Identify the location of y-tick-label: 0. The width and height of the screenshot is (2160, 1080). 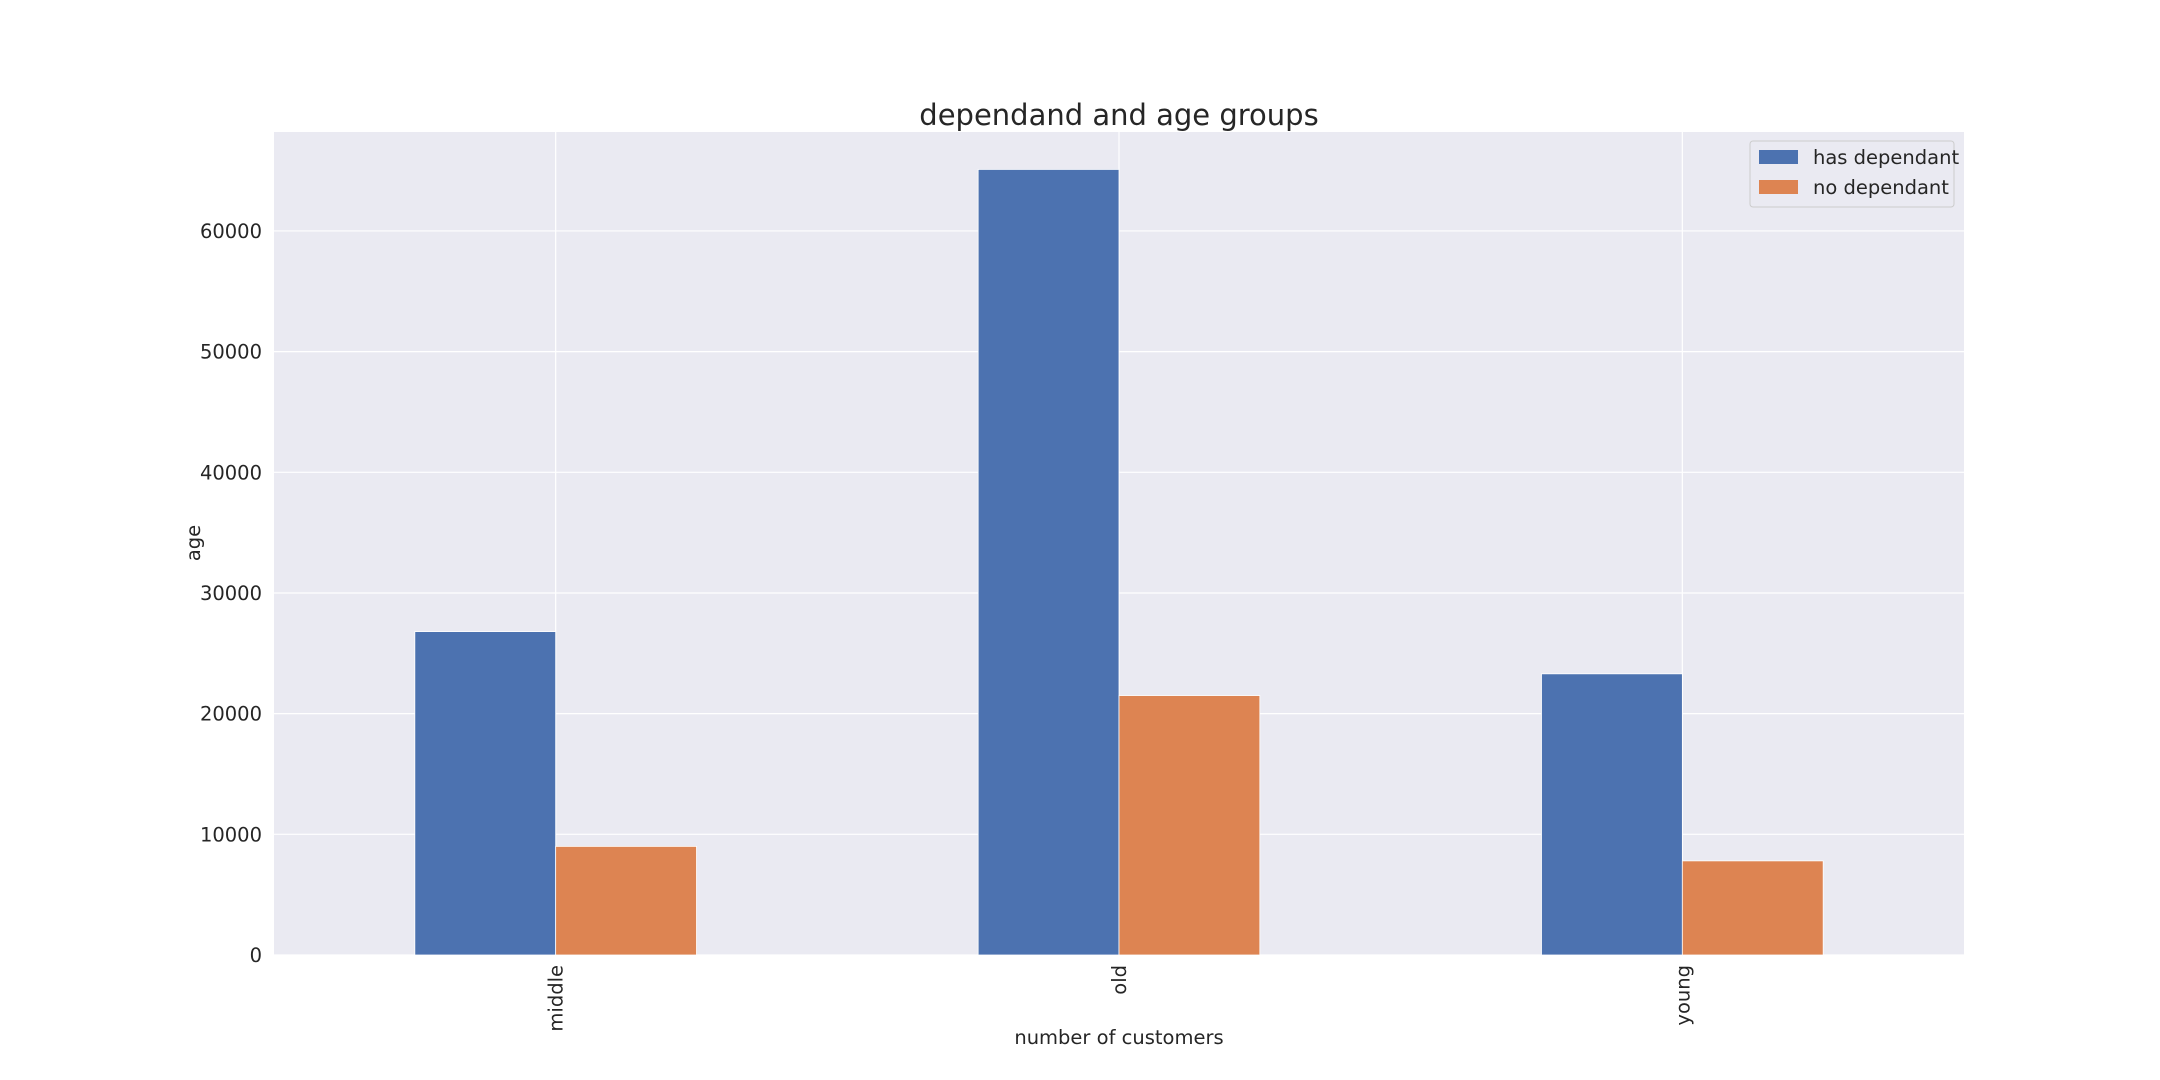
(256, 955).